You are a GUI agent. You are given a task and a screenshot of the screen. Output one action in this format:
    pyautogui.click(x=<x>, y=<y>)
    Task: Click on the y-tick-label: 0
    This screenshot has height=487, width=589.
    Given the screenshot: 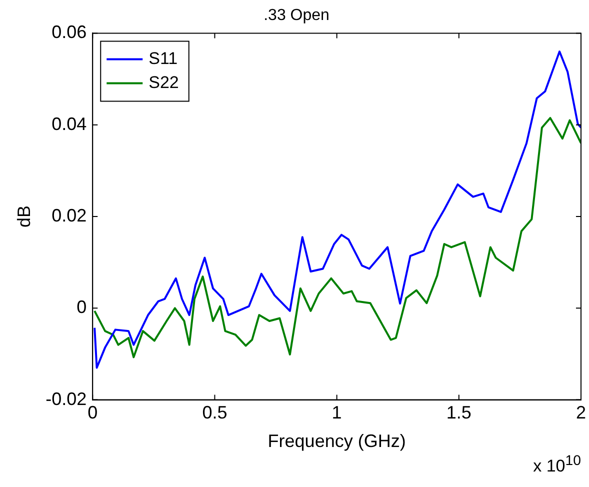 What is the action you would take?
    pyautogui.click(x=81, y=307)
    